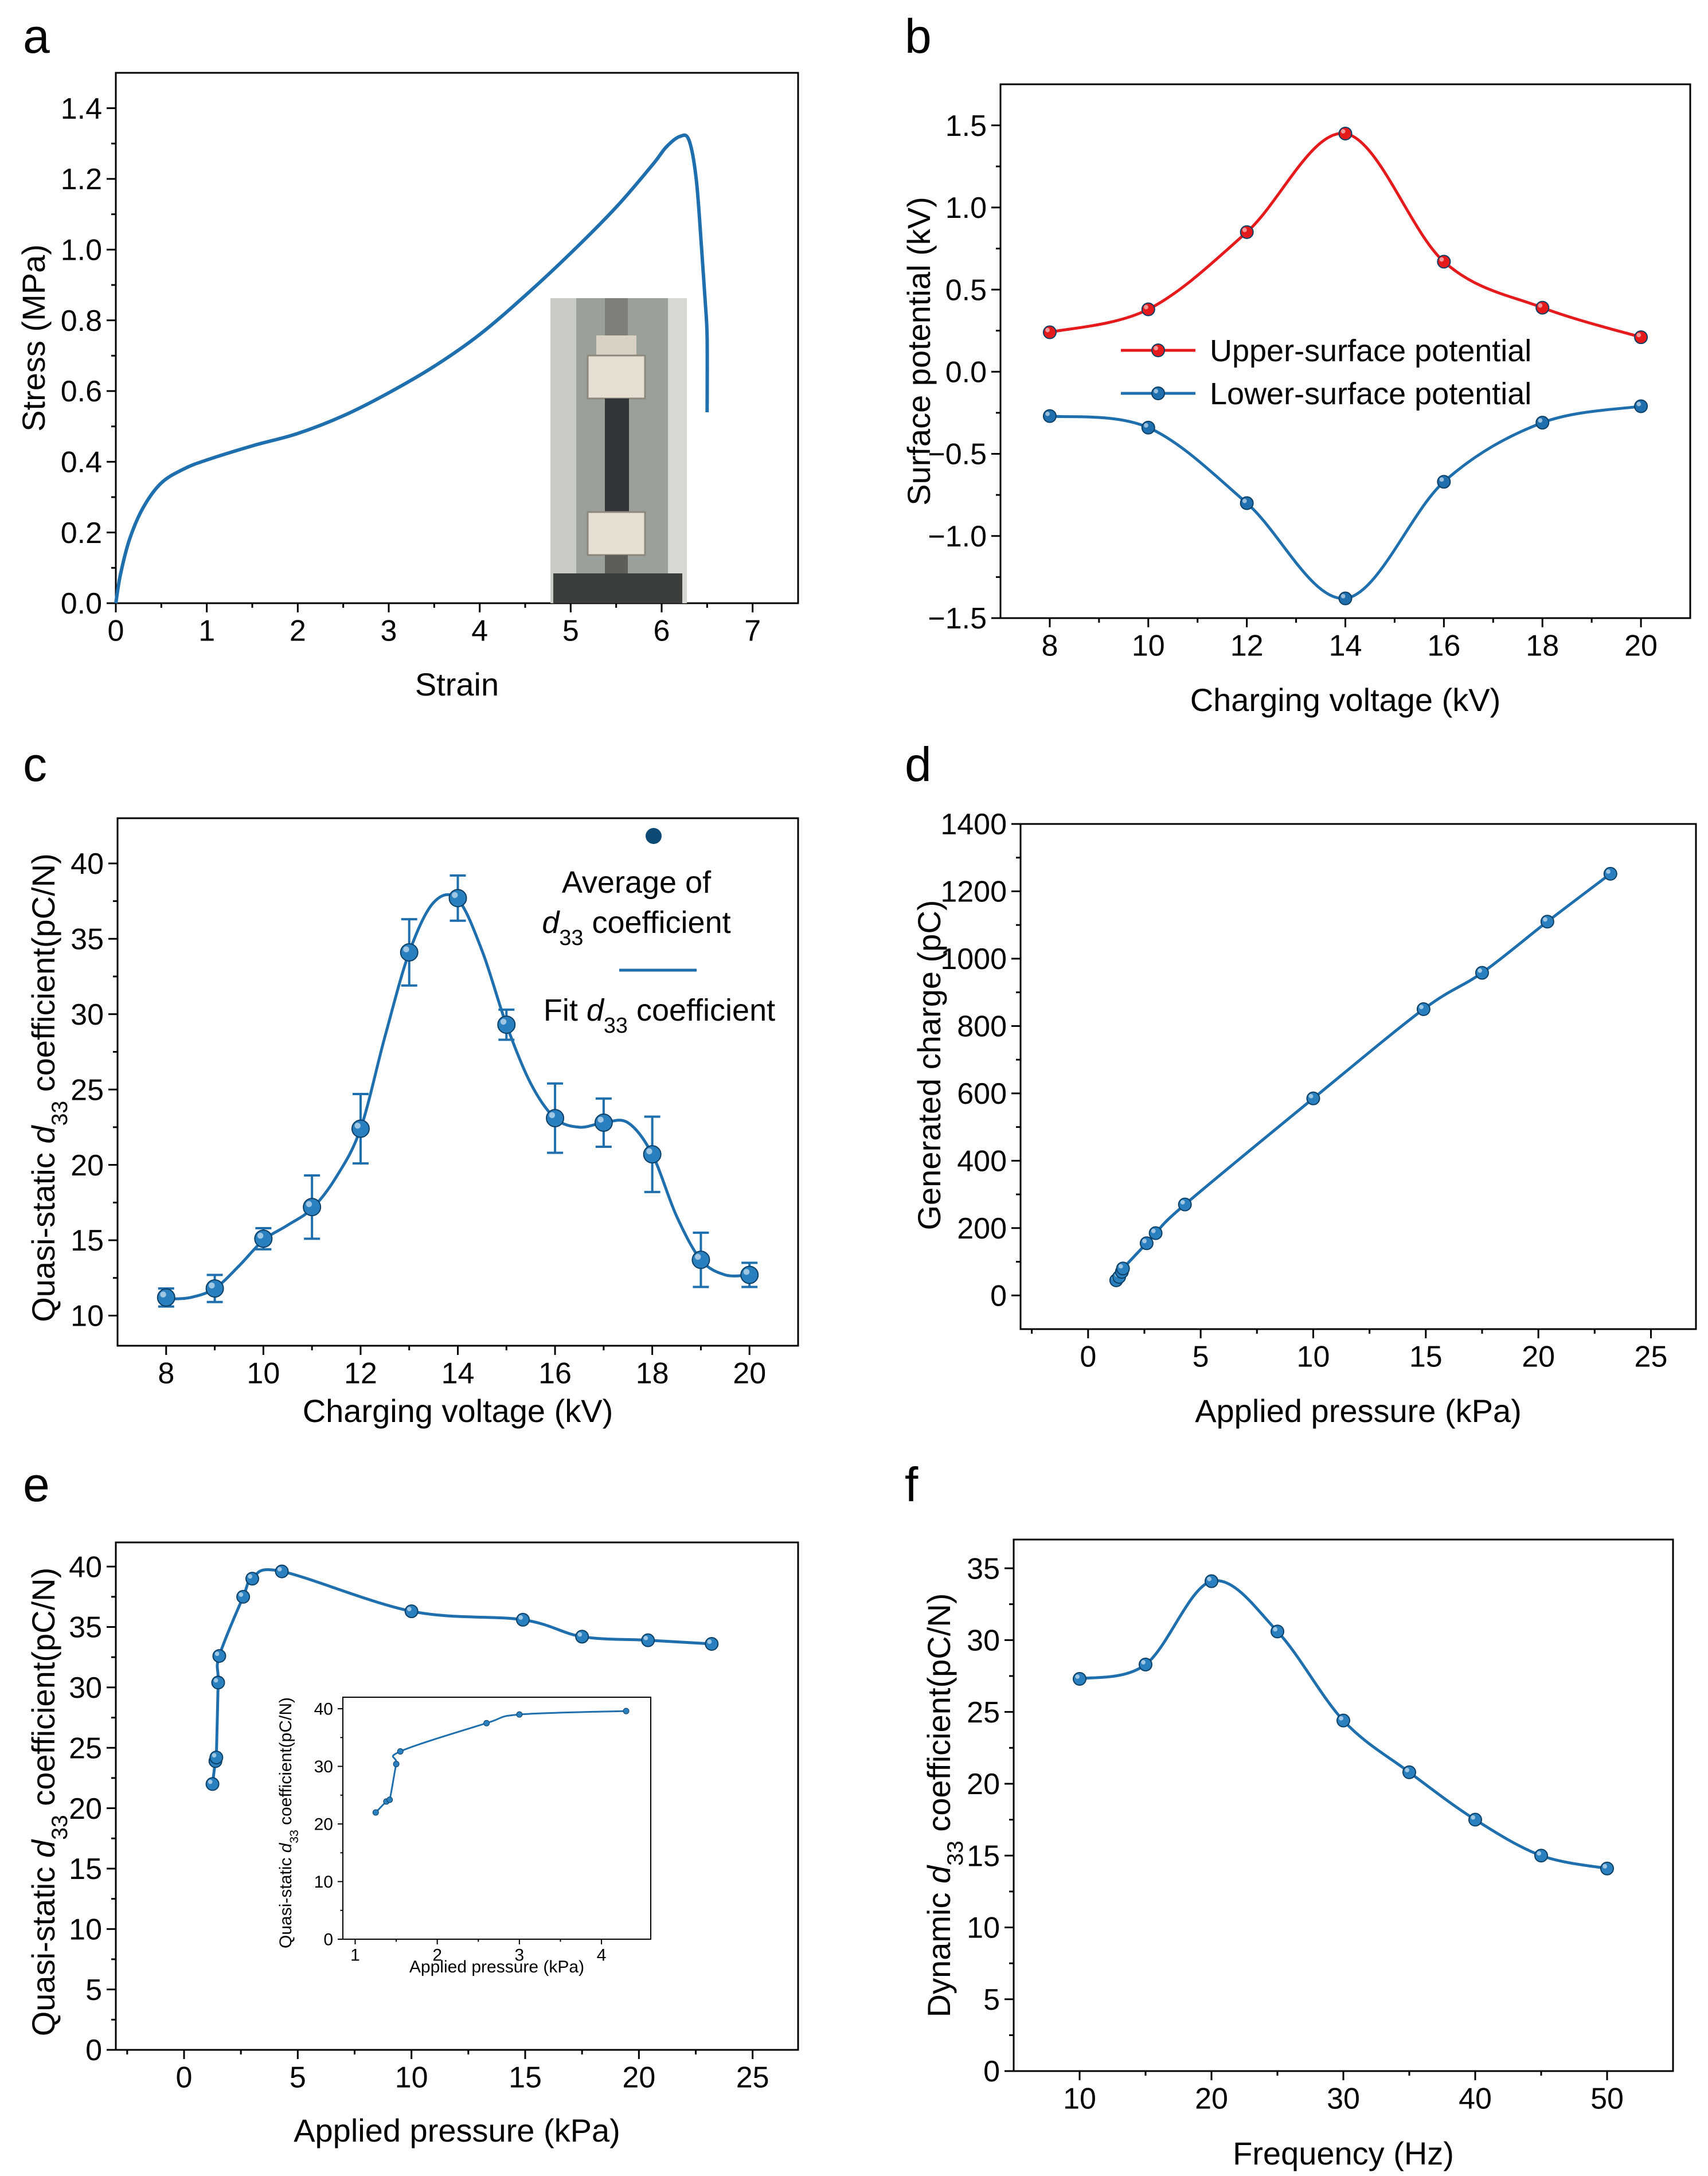  I want to click on y-tick-label: 800, so click(982, 1027).